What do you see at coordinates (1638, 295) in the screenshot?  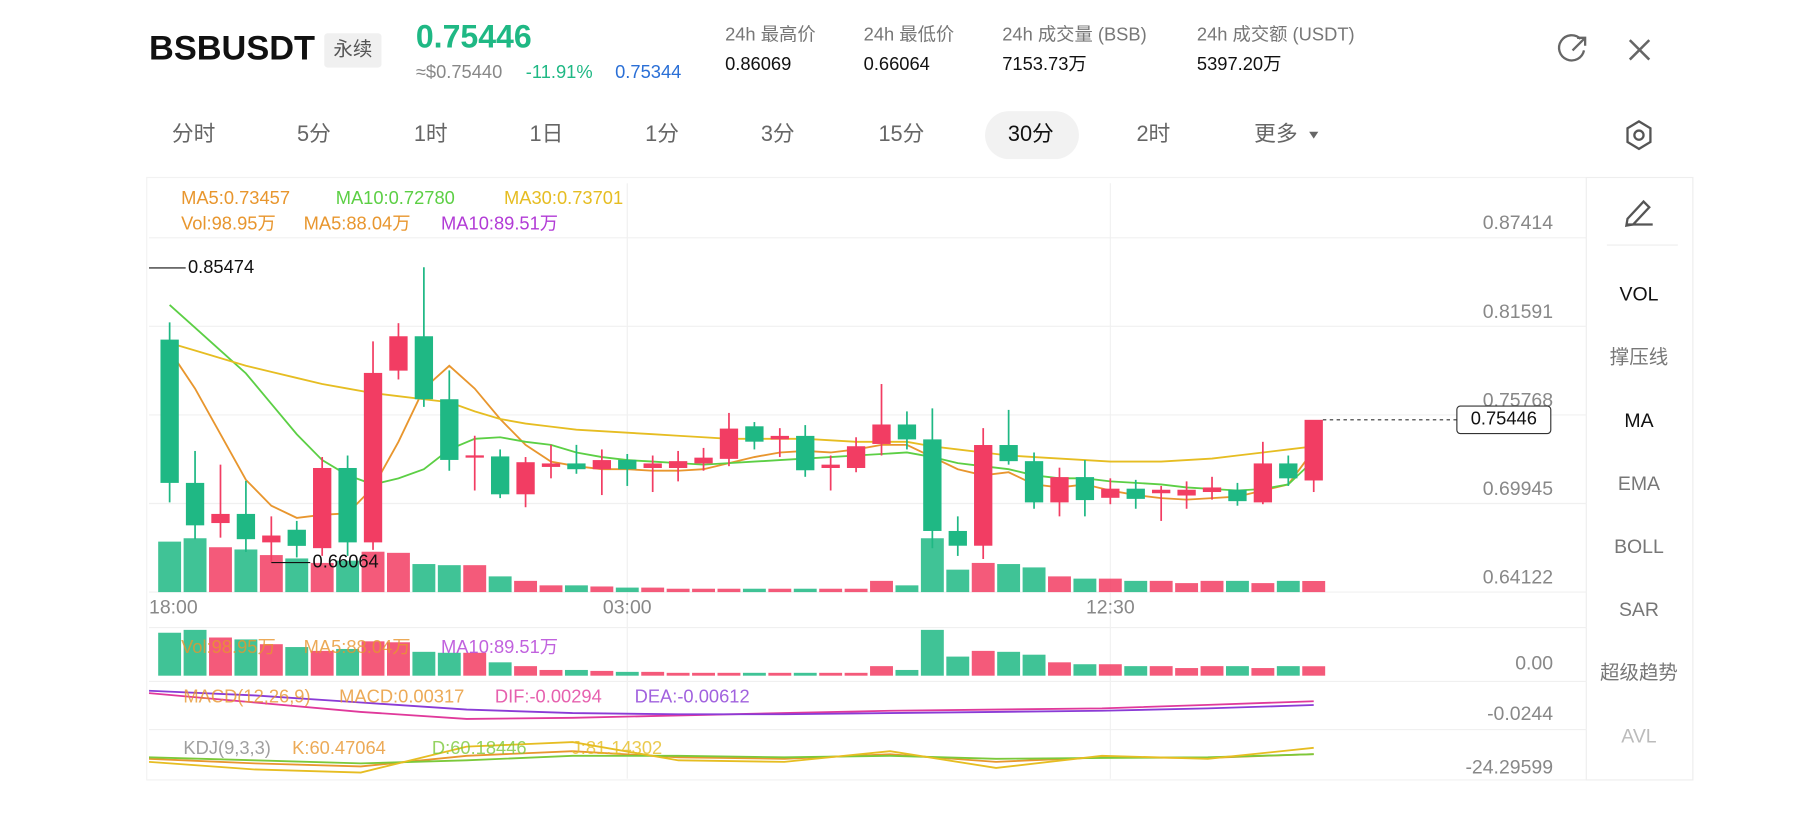 I see `indicator: VOL` at bounding box center [1638, 295].